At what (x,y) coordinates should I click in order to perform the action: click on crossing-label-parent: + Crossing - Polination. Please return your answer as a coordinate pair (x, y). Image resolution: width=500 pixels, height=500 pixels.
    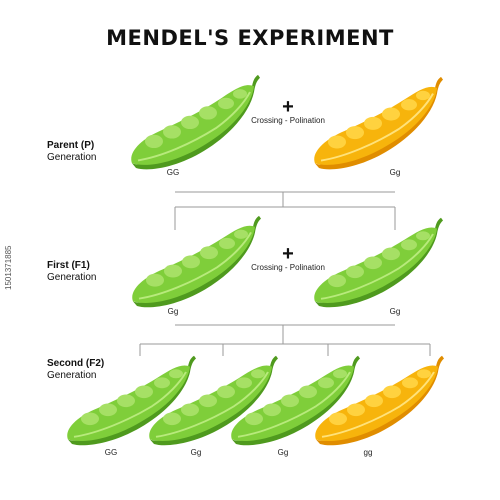
    Looking at the image, I should click on (288, 110).